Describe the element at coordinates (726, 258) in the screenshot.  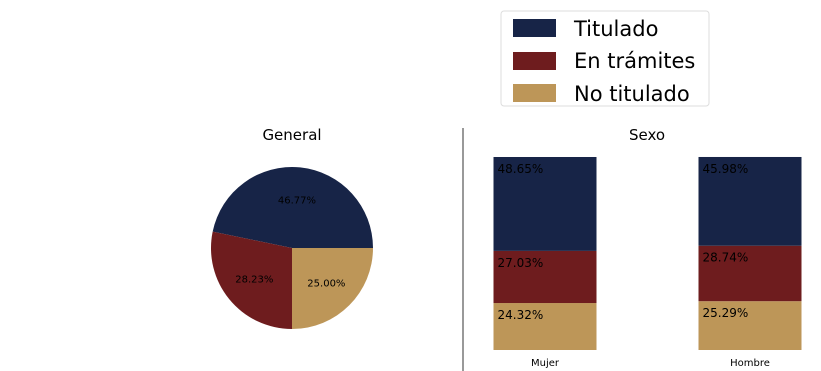
I see `bar-label-hombre-en-tramites: 28.74%` at that location.